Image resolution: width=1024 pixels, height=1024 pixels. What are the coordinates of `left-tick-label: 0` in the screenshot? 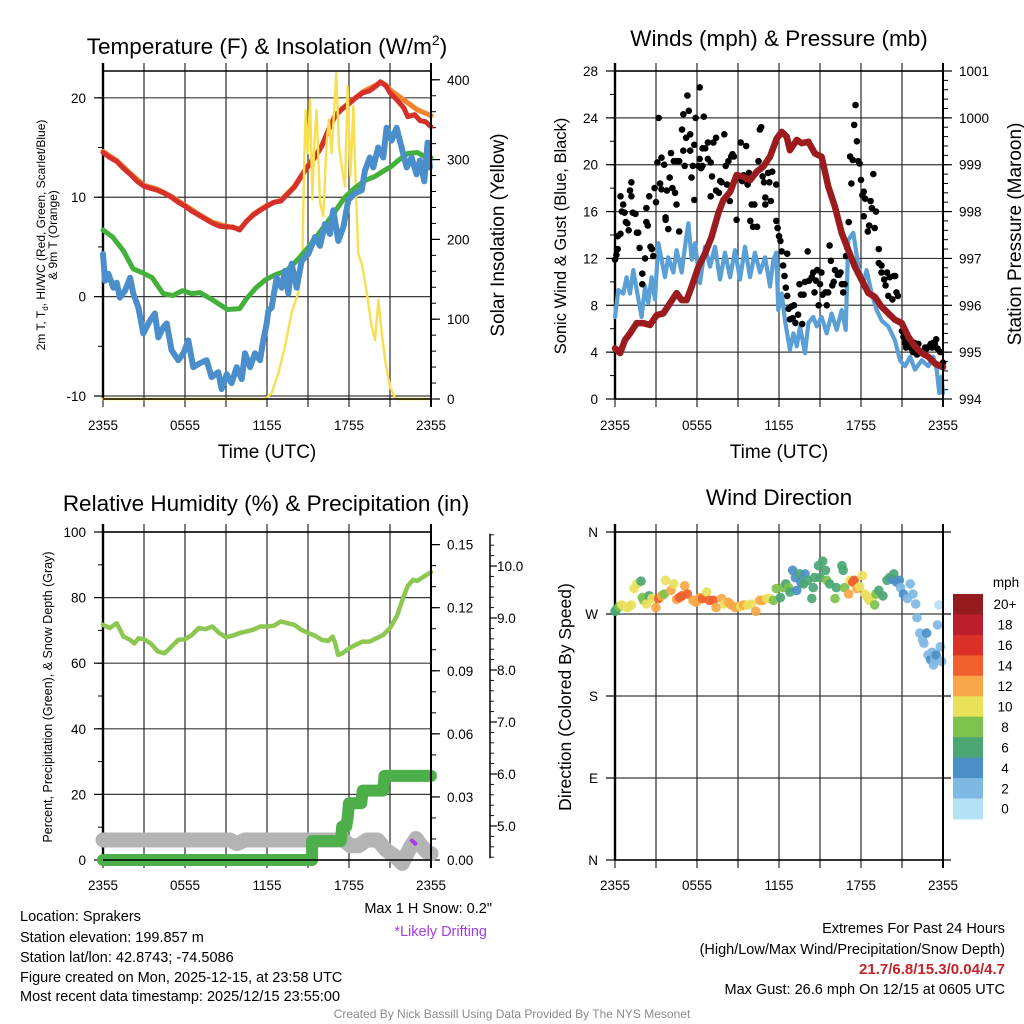 It's located at (594, 399).